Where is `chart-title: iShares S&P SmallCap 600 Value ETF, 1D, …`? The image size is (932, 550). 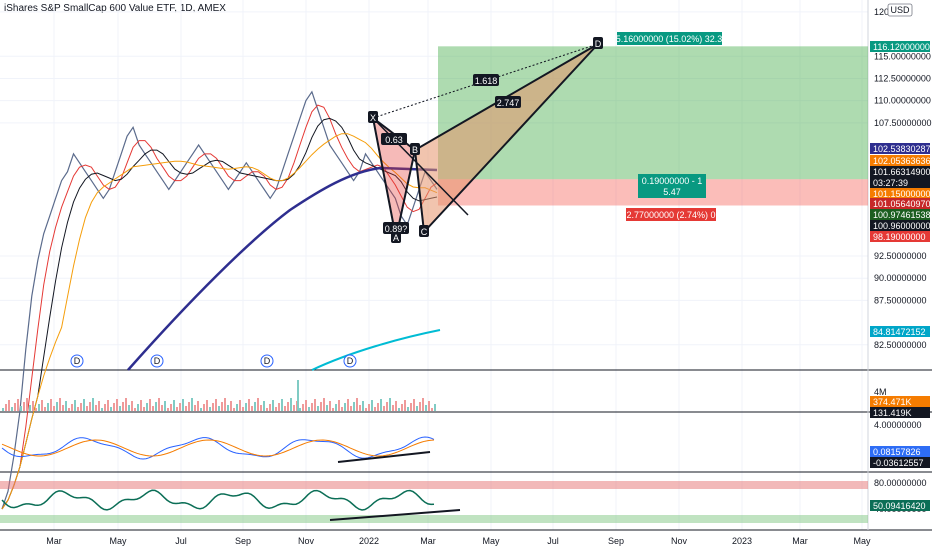 chart-title: iShares S&P SmallCap 600 Value ETF, 1D, … is located at coordinates (115, 8).